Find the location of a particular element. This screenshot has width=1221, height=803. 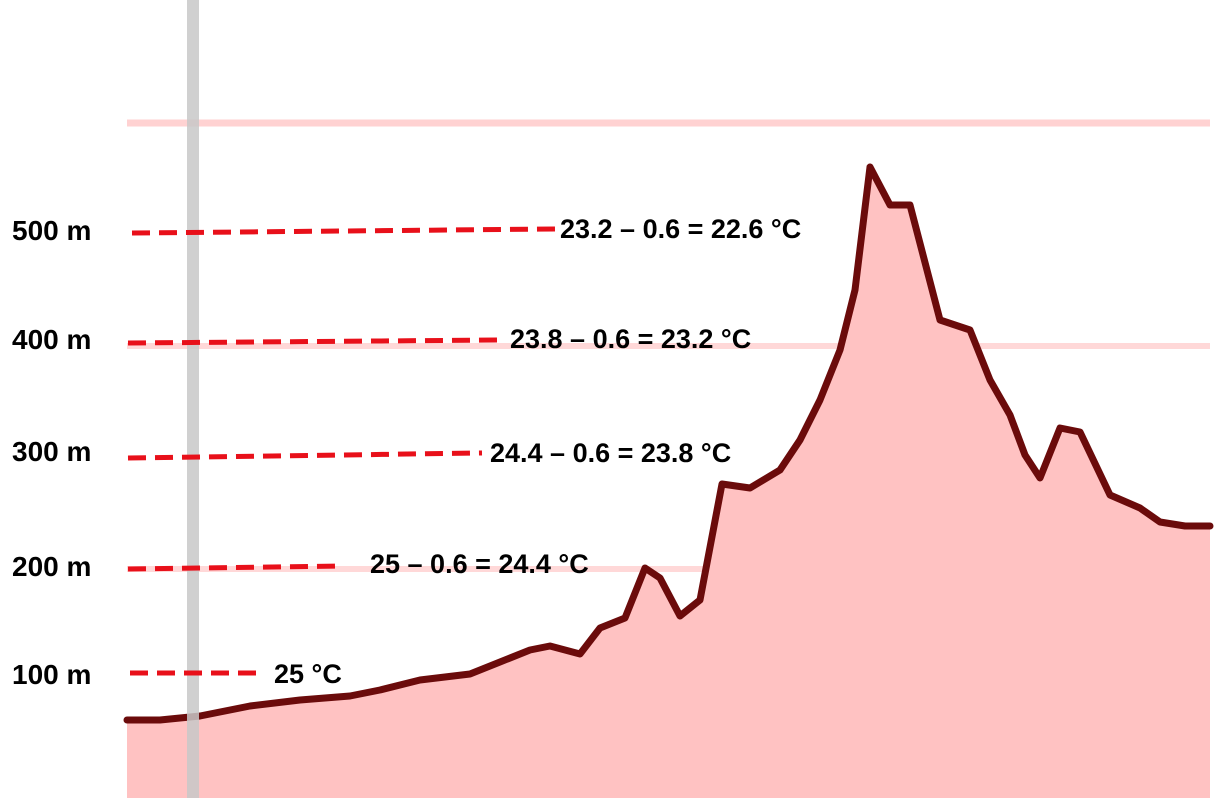

altitude-label-200m: 200 m is located at coordinates (52, 566).